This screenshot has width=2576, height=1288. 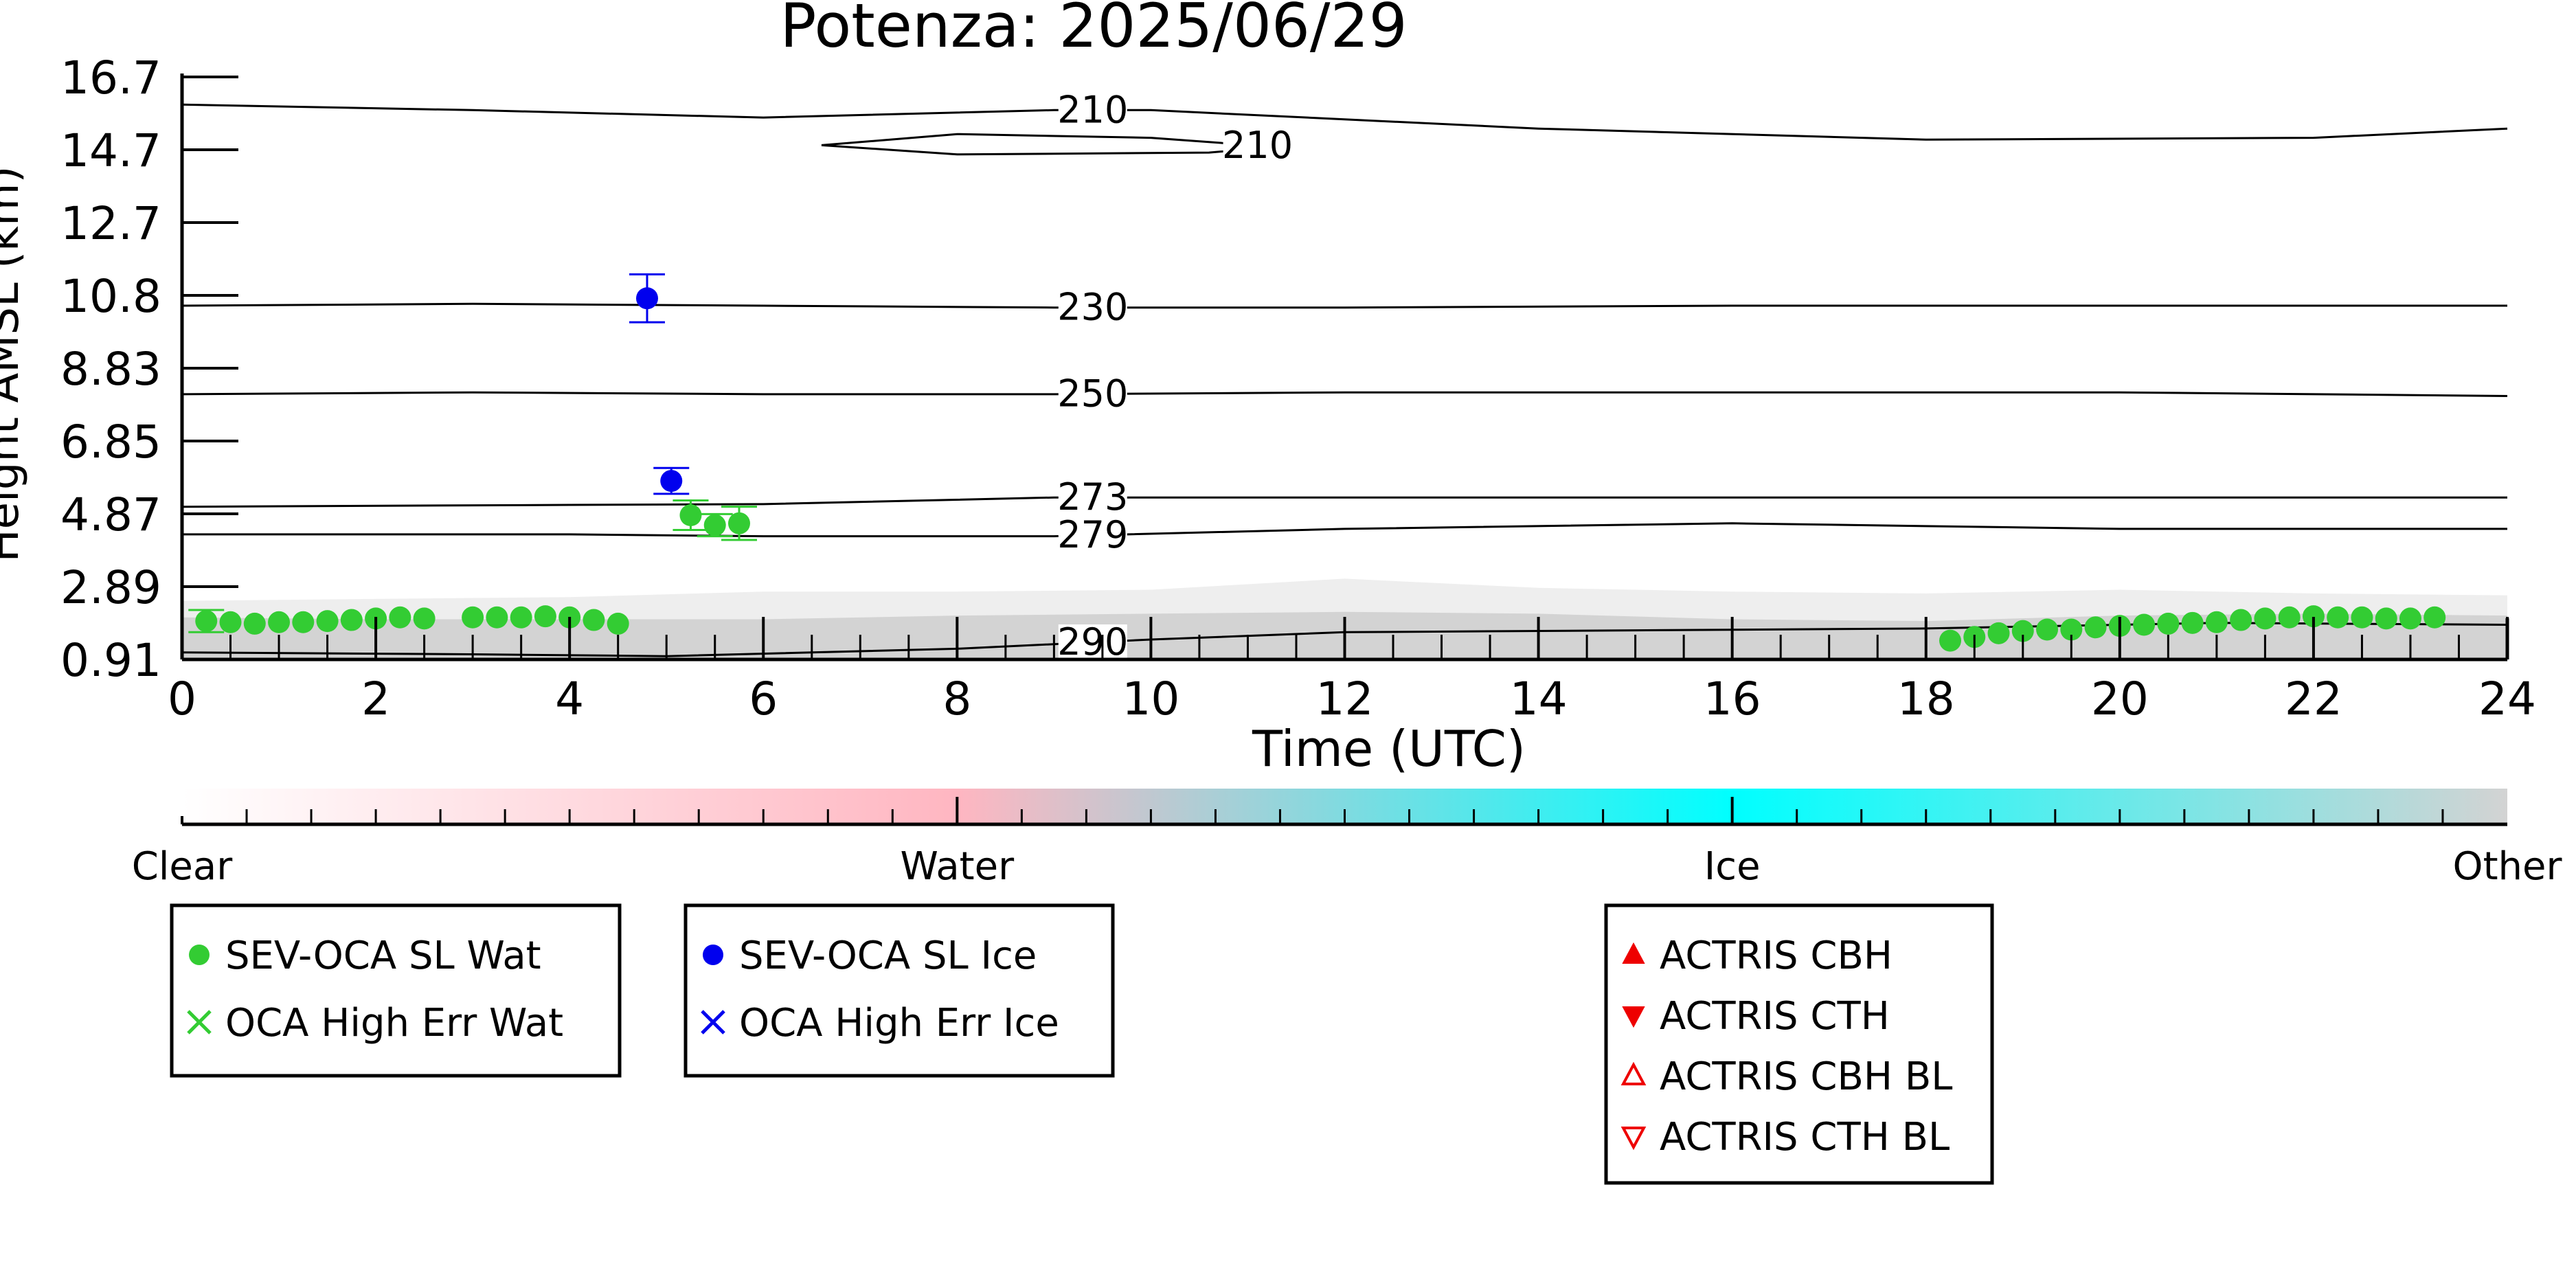 I want to click on x-tick-label: 18, so click(x=1926, y=699).